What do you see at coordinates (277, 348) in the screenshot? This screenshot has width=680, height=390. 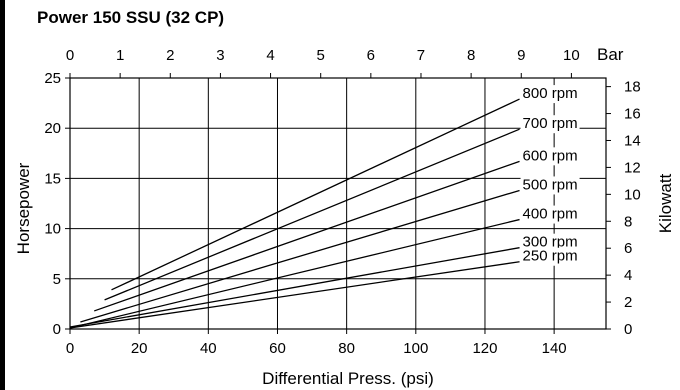 I see `x-tick-label: 60` at bounding box center [277, 348].